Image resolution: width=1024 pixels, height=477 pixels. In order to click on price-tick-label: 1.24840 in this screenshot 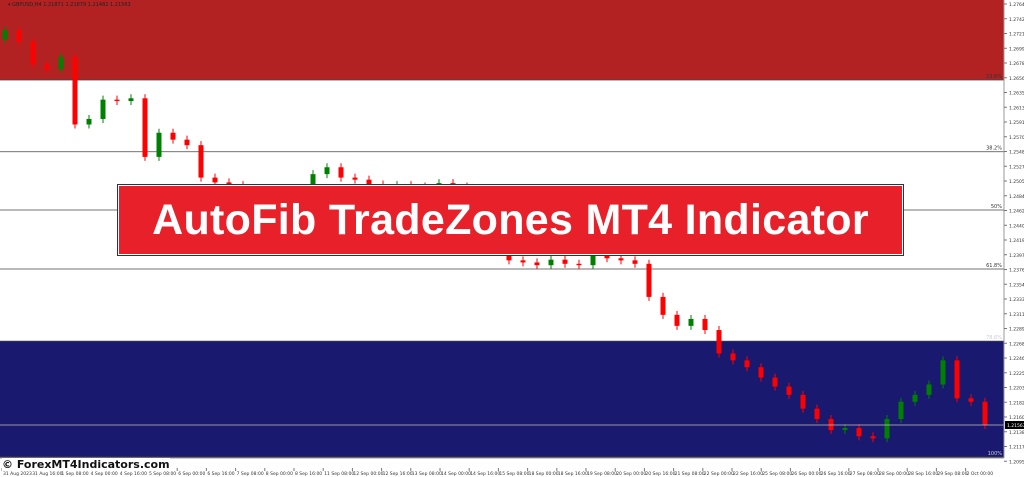, I will do `click(1016, 197)`.